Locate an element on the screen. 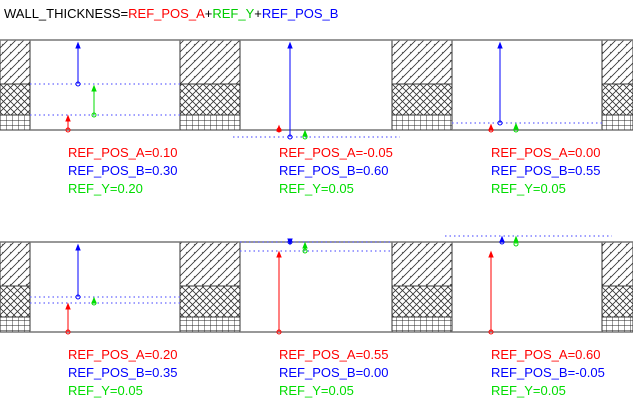  ref-pos-b-value: REF_POS_B=0.60 is located at coordinates (334, 170).